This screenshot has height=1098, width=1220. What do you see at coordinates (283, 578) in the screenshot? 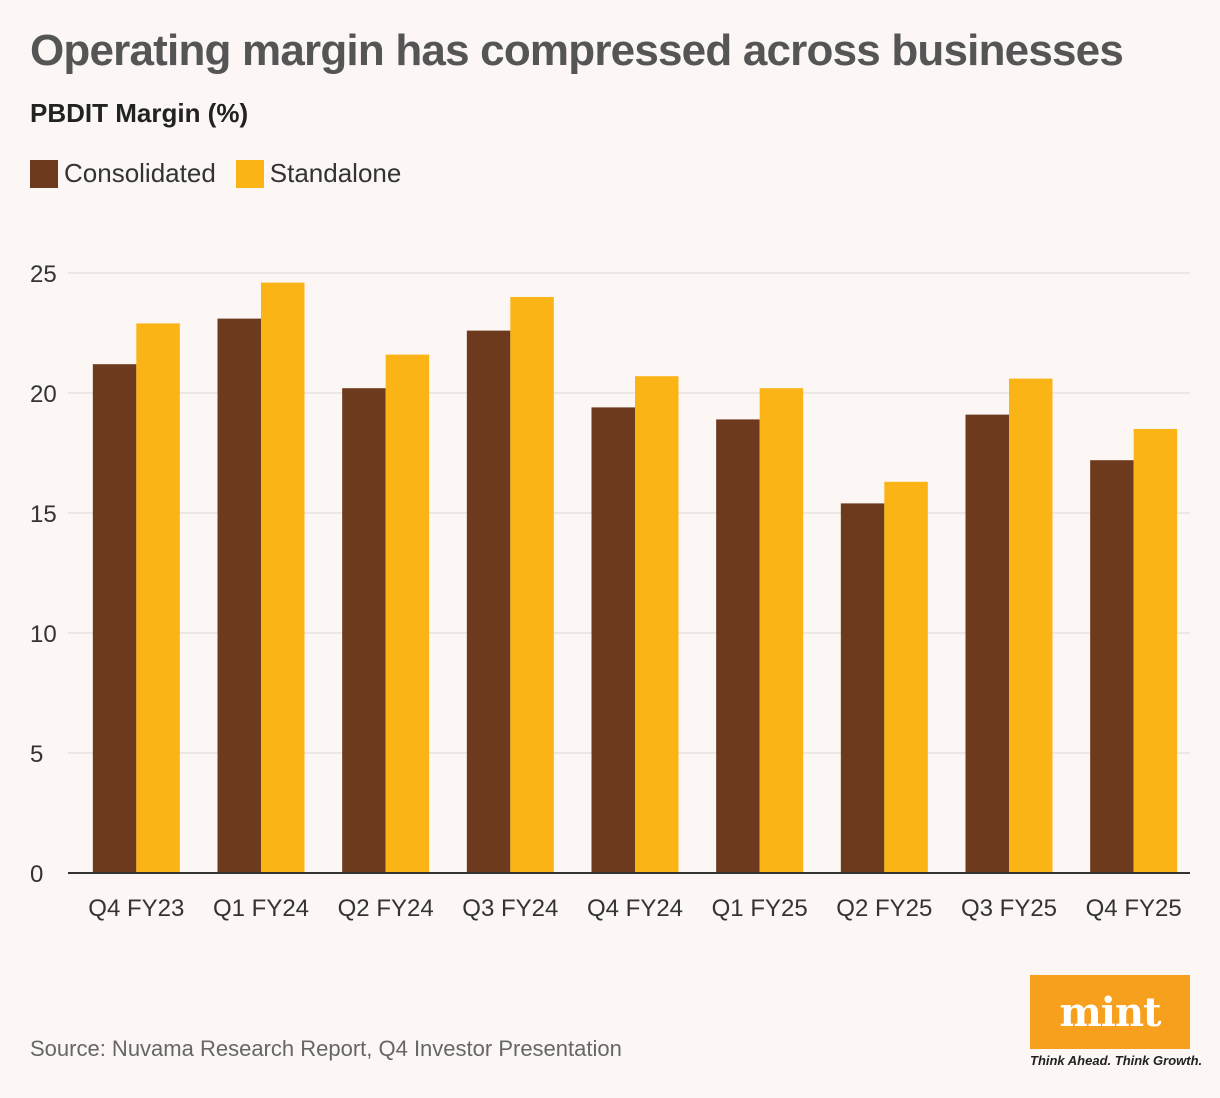
I see `bar-standalone-q1-fy24` at bounding box center [283, 578].